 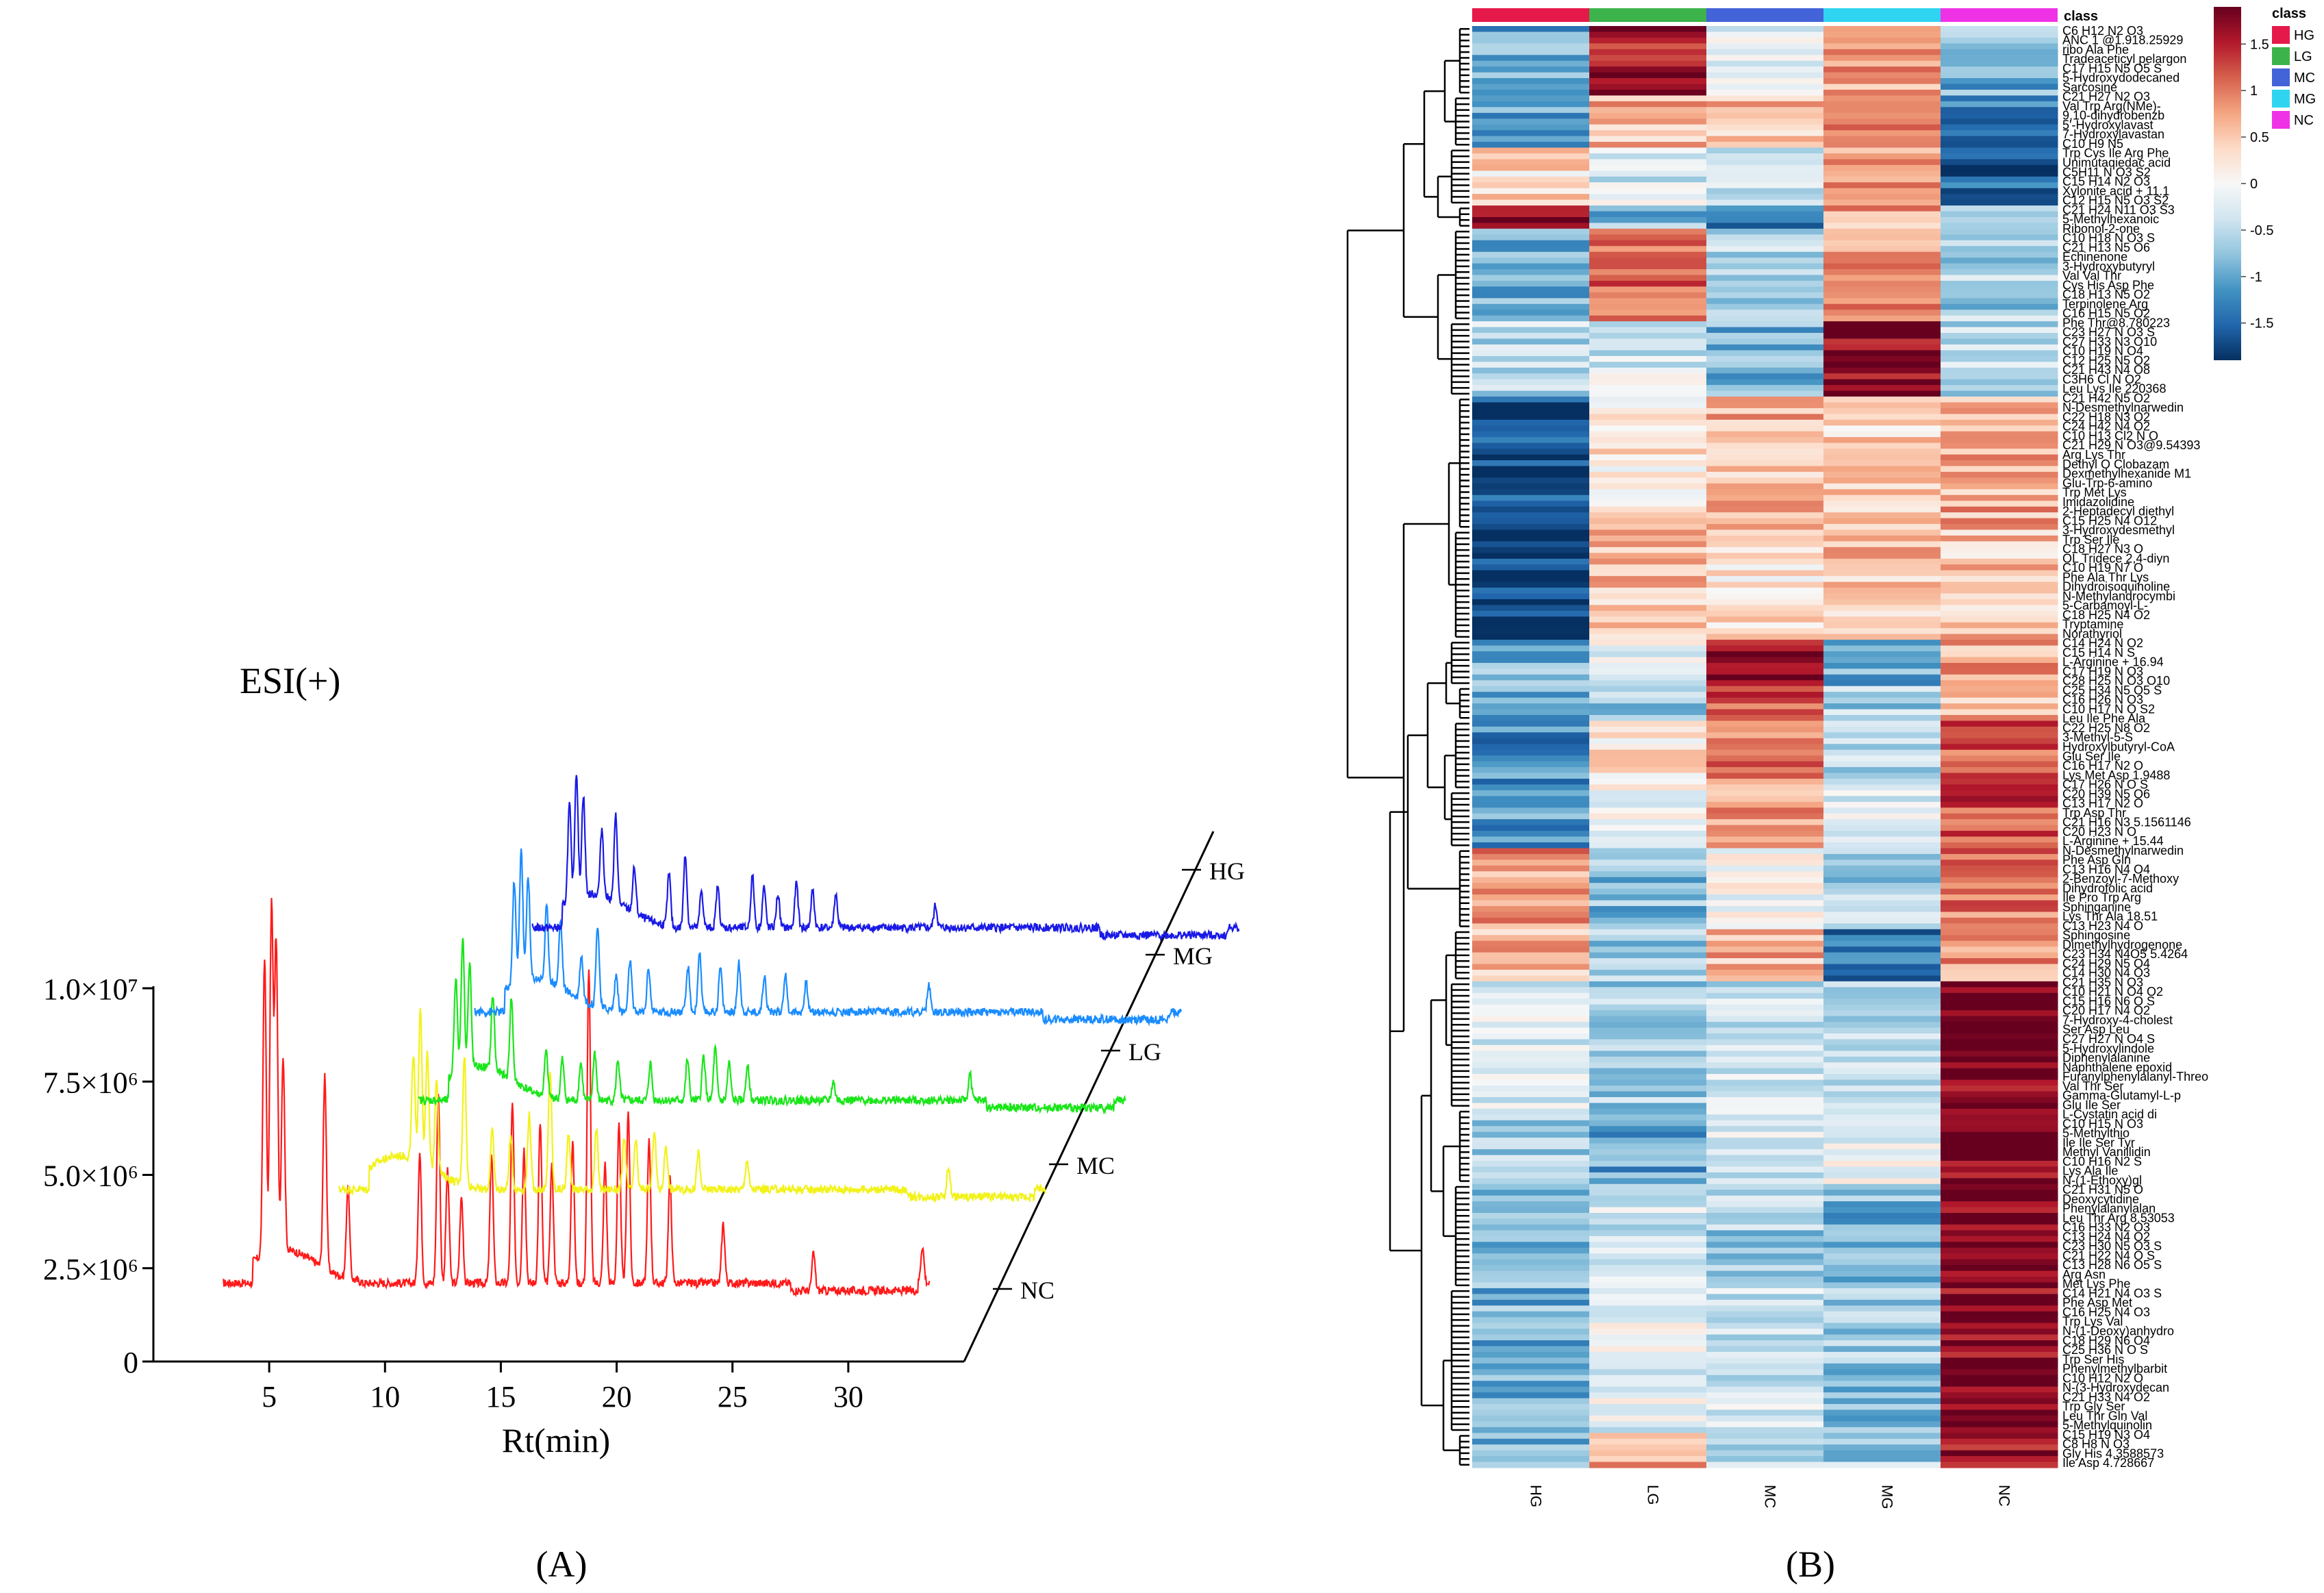 What do you see at coordinates (2259, 44) in the screenshot?
I see `colorbar-tick-label: 1.5` at bounding box center [2259, 44].